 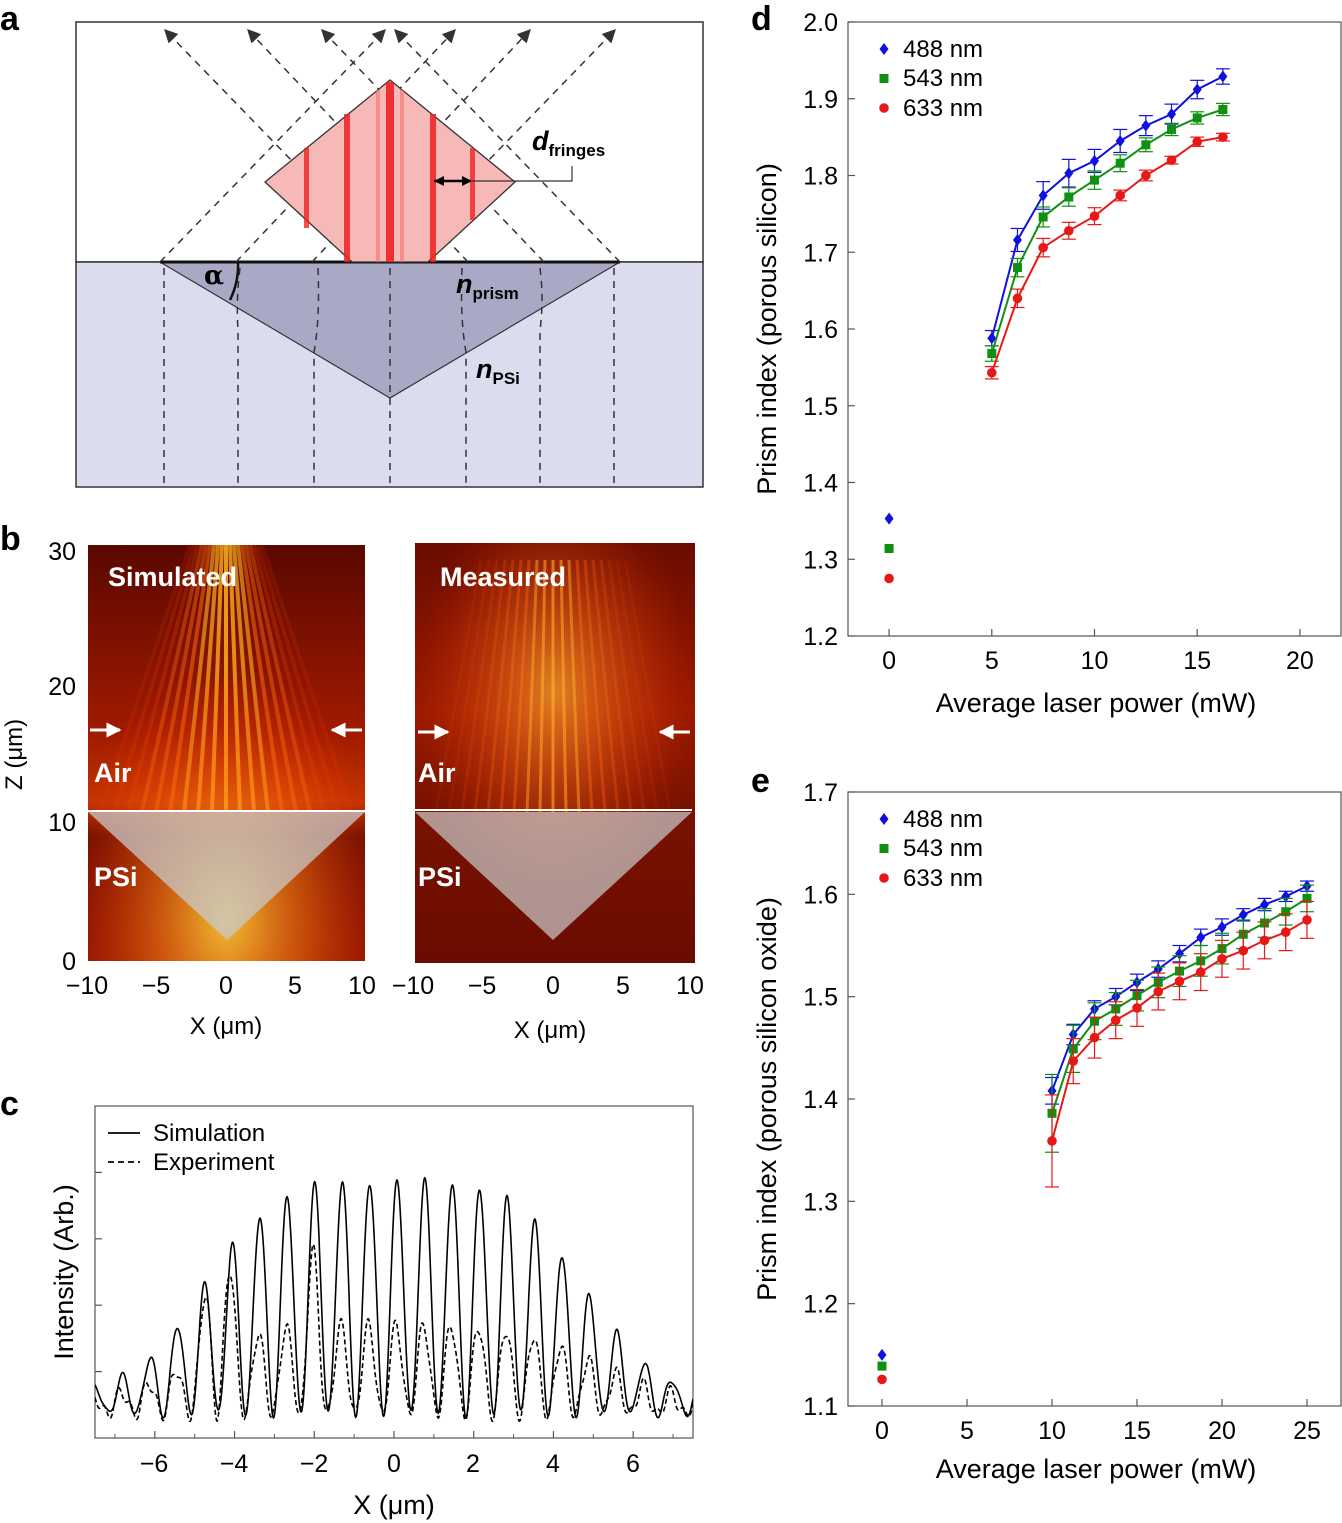 What do you see at coordinates (314, 1464) in the screenshot?
I see `c-xtick: −2` at bounding box center [314, 1464].